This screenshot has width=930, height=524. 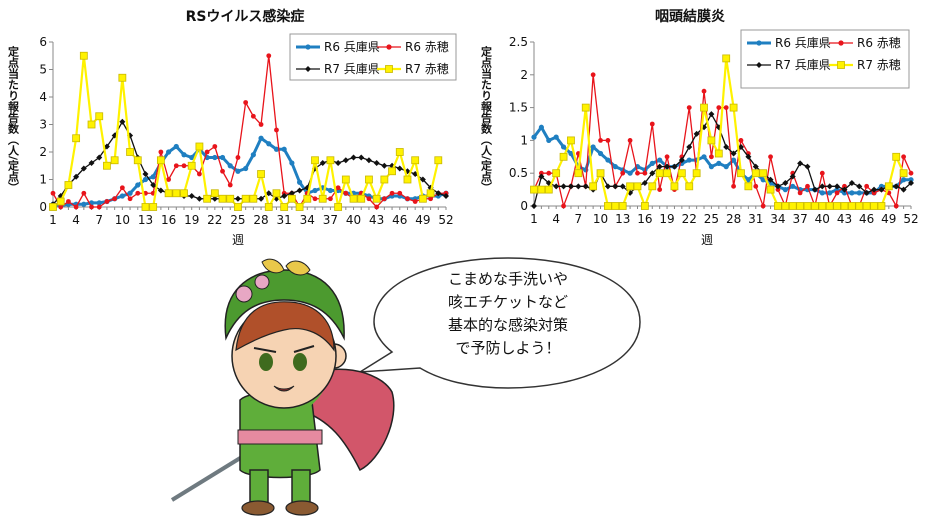 I want to click on x-tick-label: 34, so click(x=307, y=220).